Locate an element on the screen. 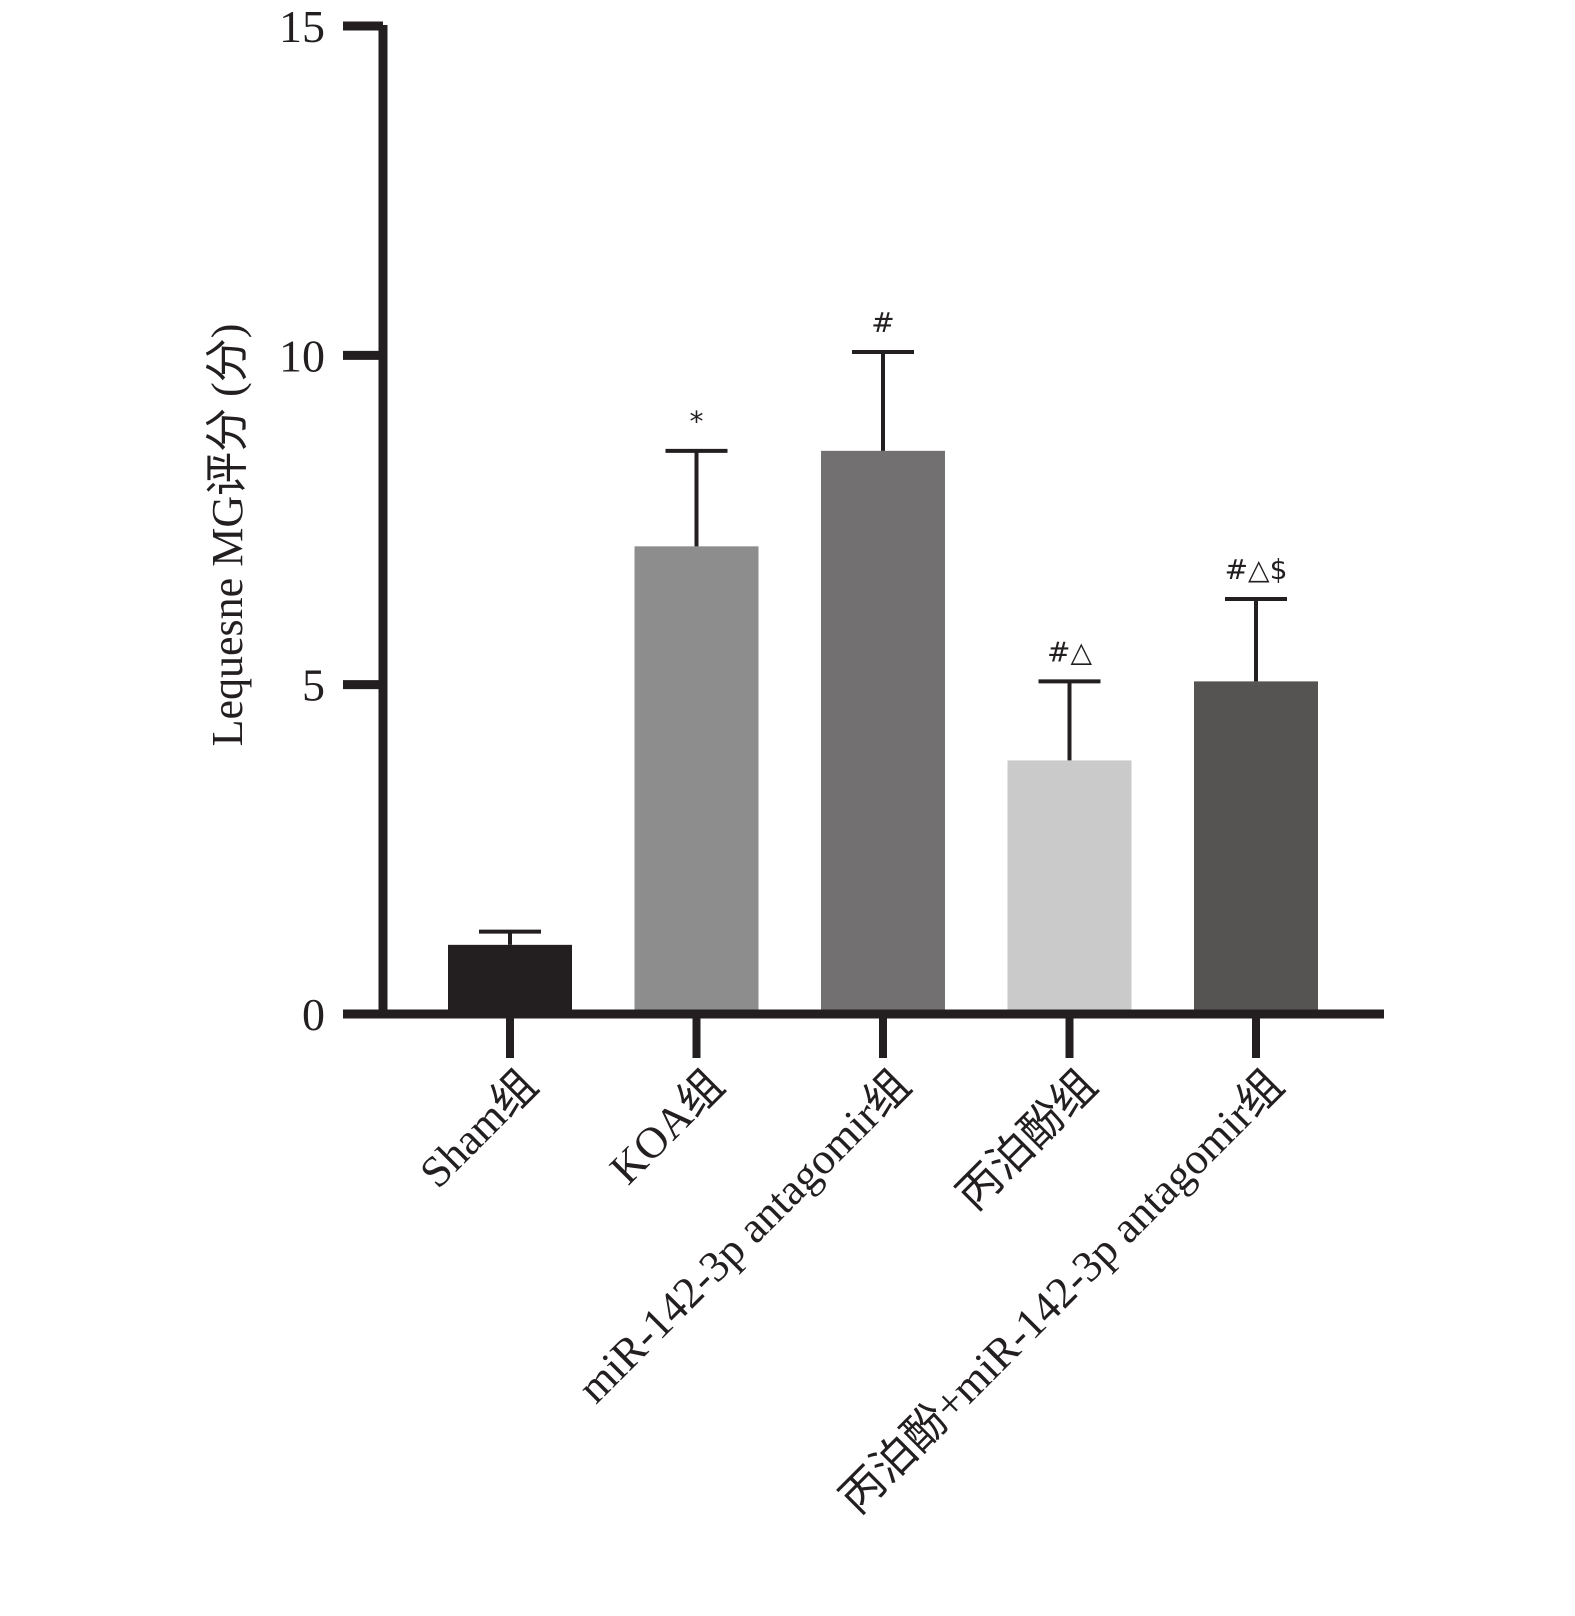  significance-label-3: #△ is located at coordinates (1069, 651).